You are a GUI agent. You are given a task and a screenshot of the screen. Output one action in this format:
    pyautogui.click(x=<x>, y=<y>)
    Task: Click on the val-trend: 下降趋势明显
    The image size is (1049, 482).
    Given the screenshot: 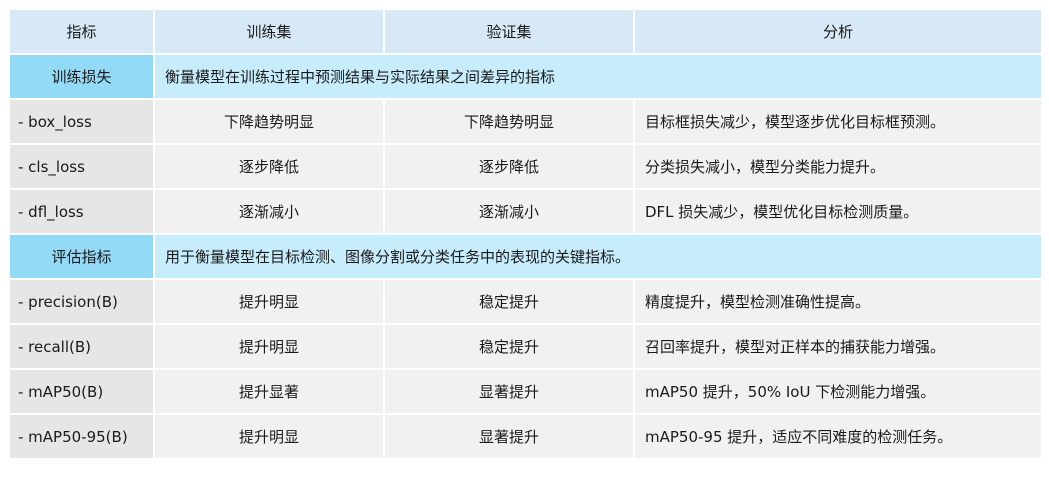 What is the action you would take?
    pyautogui.click(x=509, y=121)
    